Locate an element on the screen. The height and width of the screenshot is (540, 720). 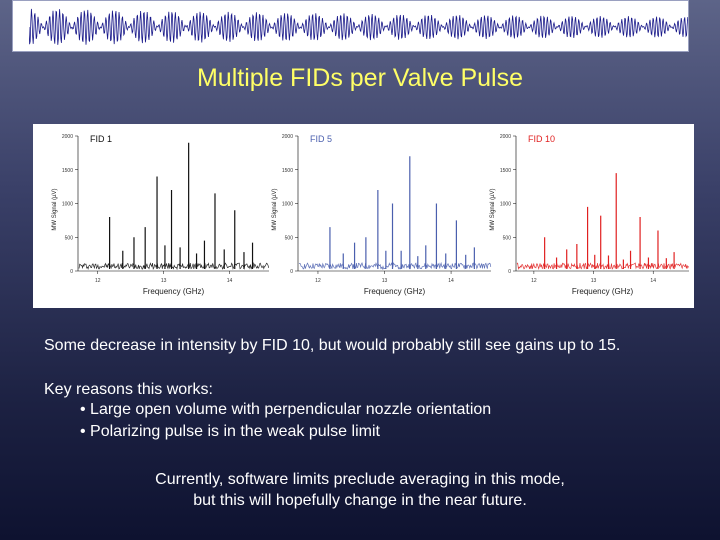
fid-waveform-graphic is located at coordinates (358, 26).